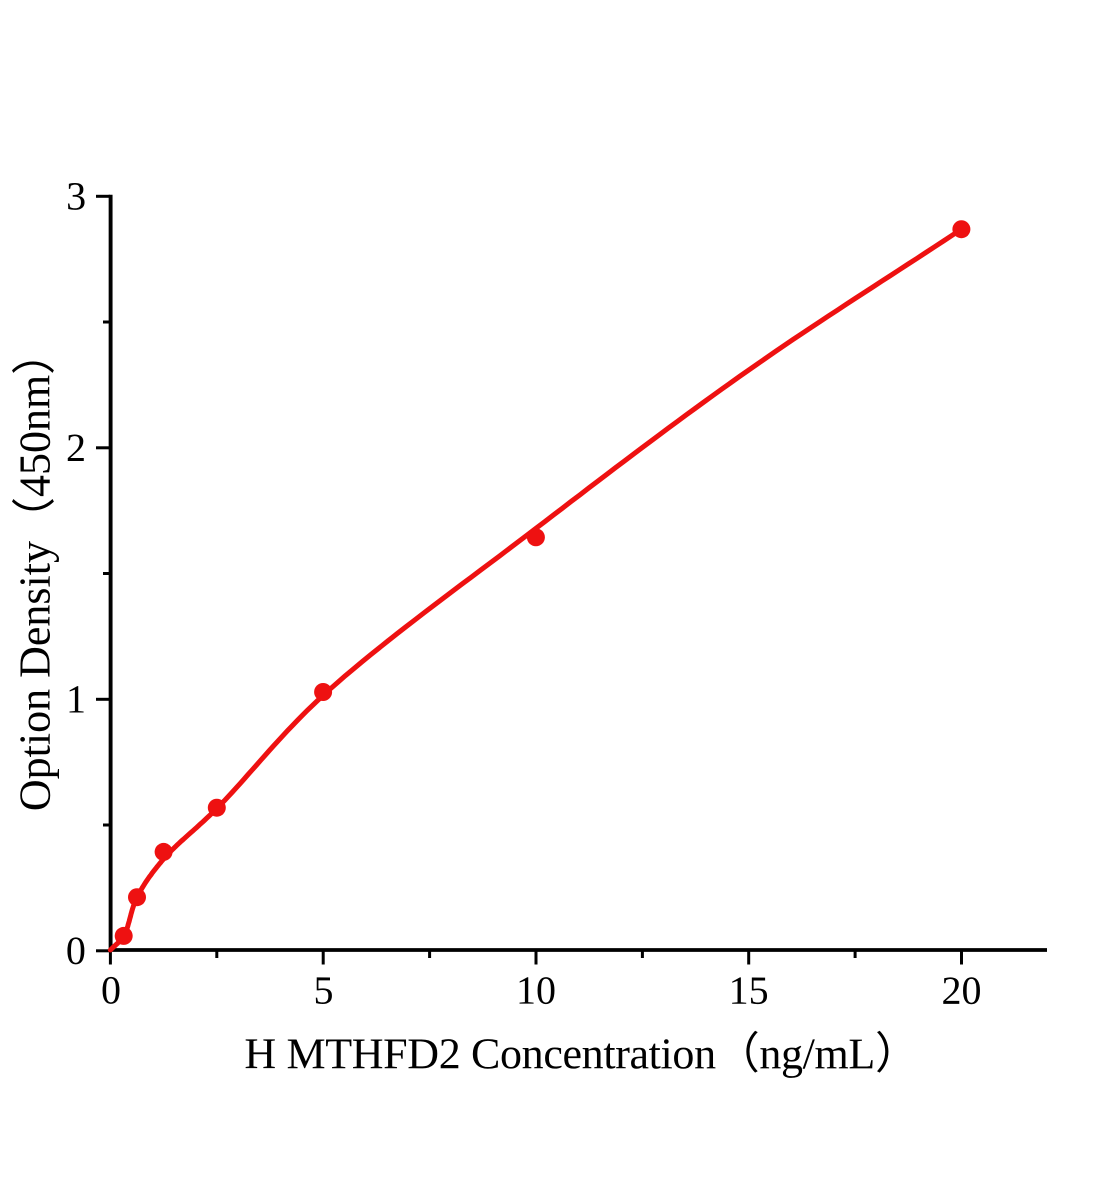 The width and height of the screenshot is (1104, 1200). I want to click on svg-text: 10, so click(536, 990).